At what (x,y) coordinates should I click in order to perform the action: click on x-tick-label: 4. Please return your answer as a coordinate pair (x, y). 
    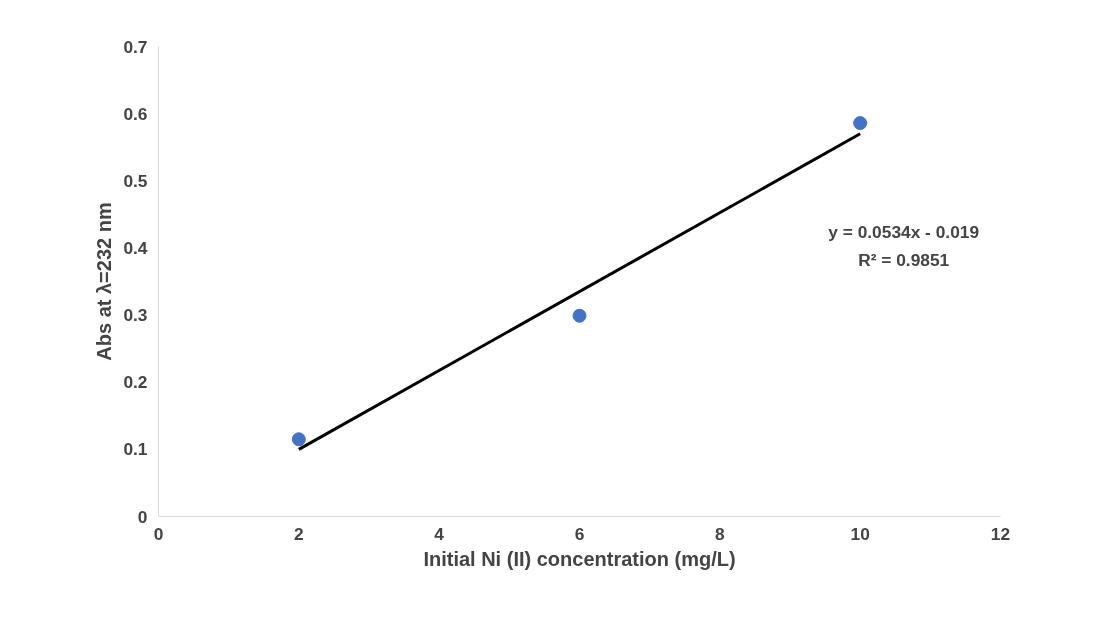
    Looking at the image, I should click on (439, 533).